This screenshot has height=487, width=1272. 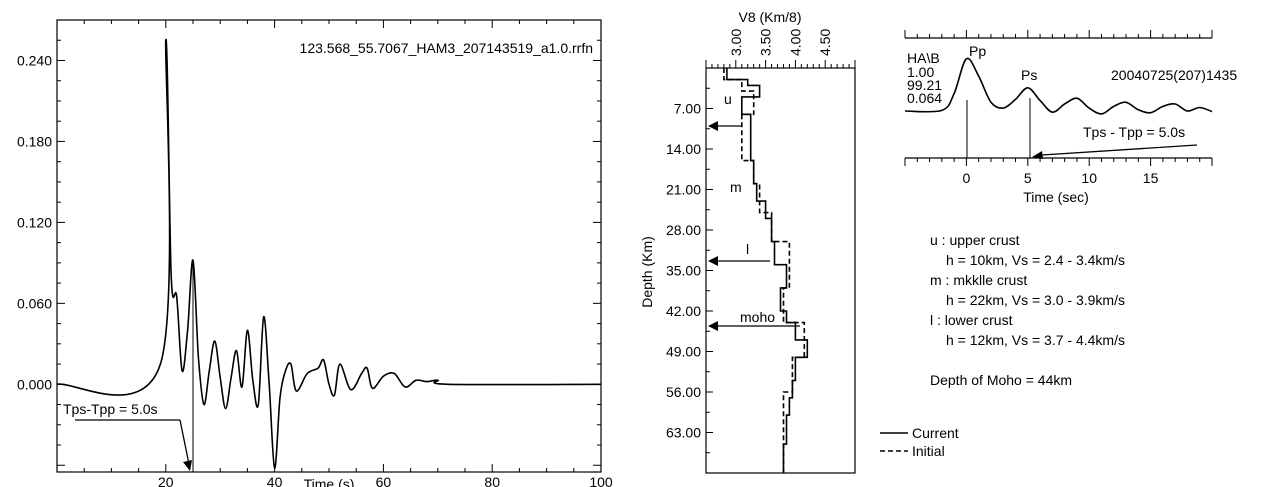 I want to click on layer-arrow-moho-head, so click(x=713, y=326).